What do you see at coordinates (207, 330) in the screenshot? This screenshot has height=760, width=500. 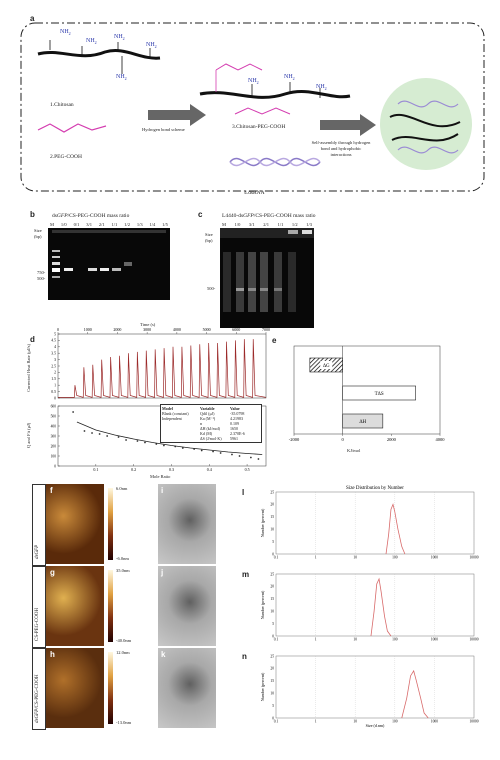 I see `x-tick-label: 5000` at bounding box center [207, 330].